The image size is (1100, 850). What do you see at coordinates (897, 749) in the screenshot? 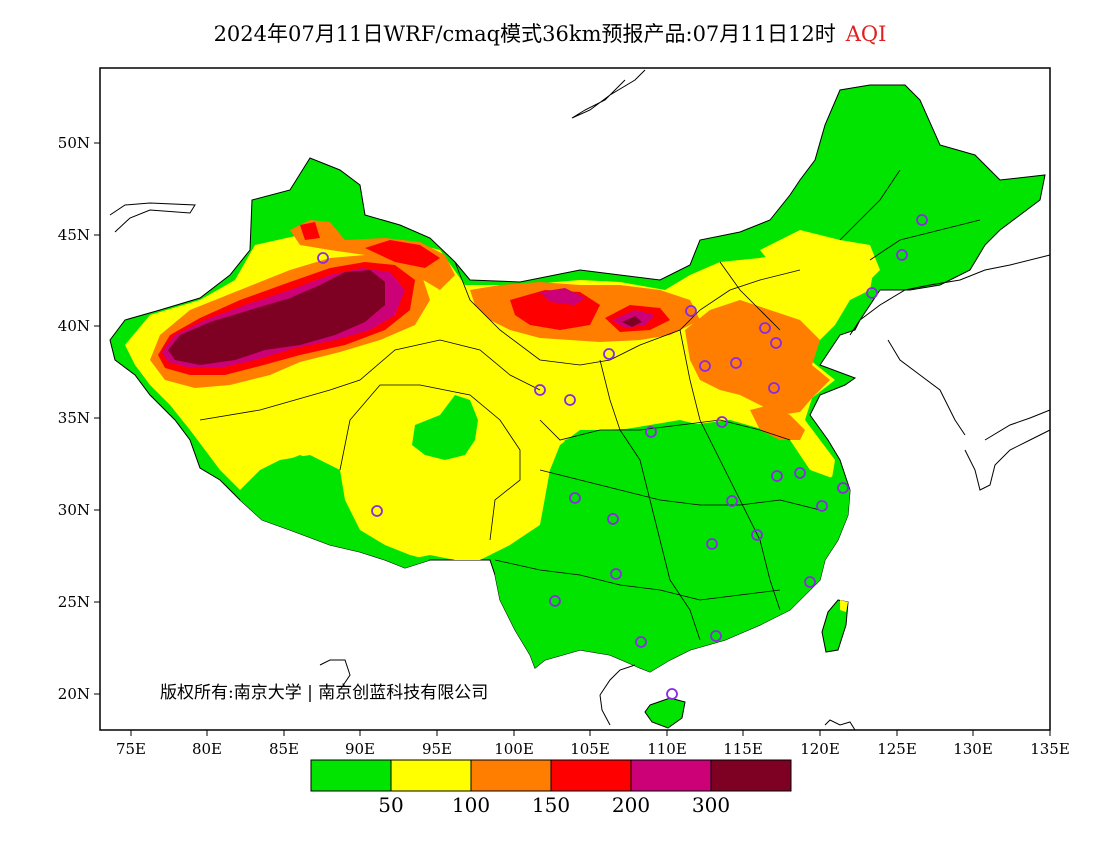
I see `x-tick-label: 125E` at bounding box center [897, 749].